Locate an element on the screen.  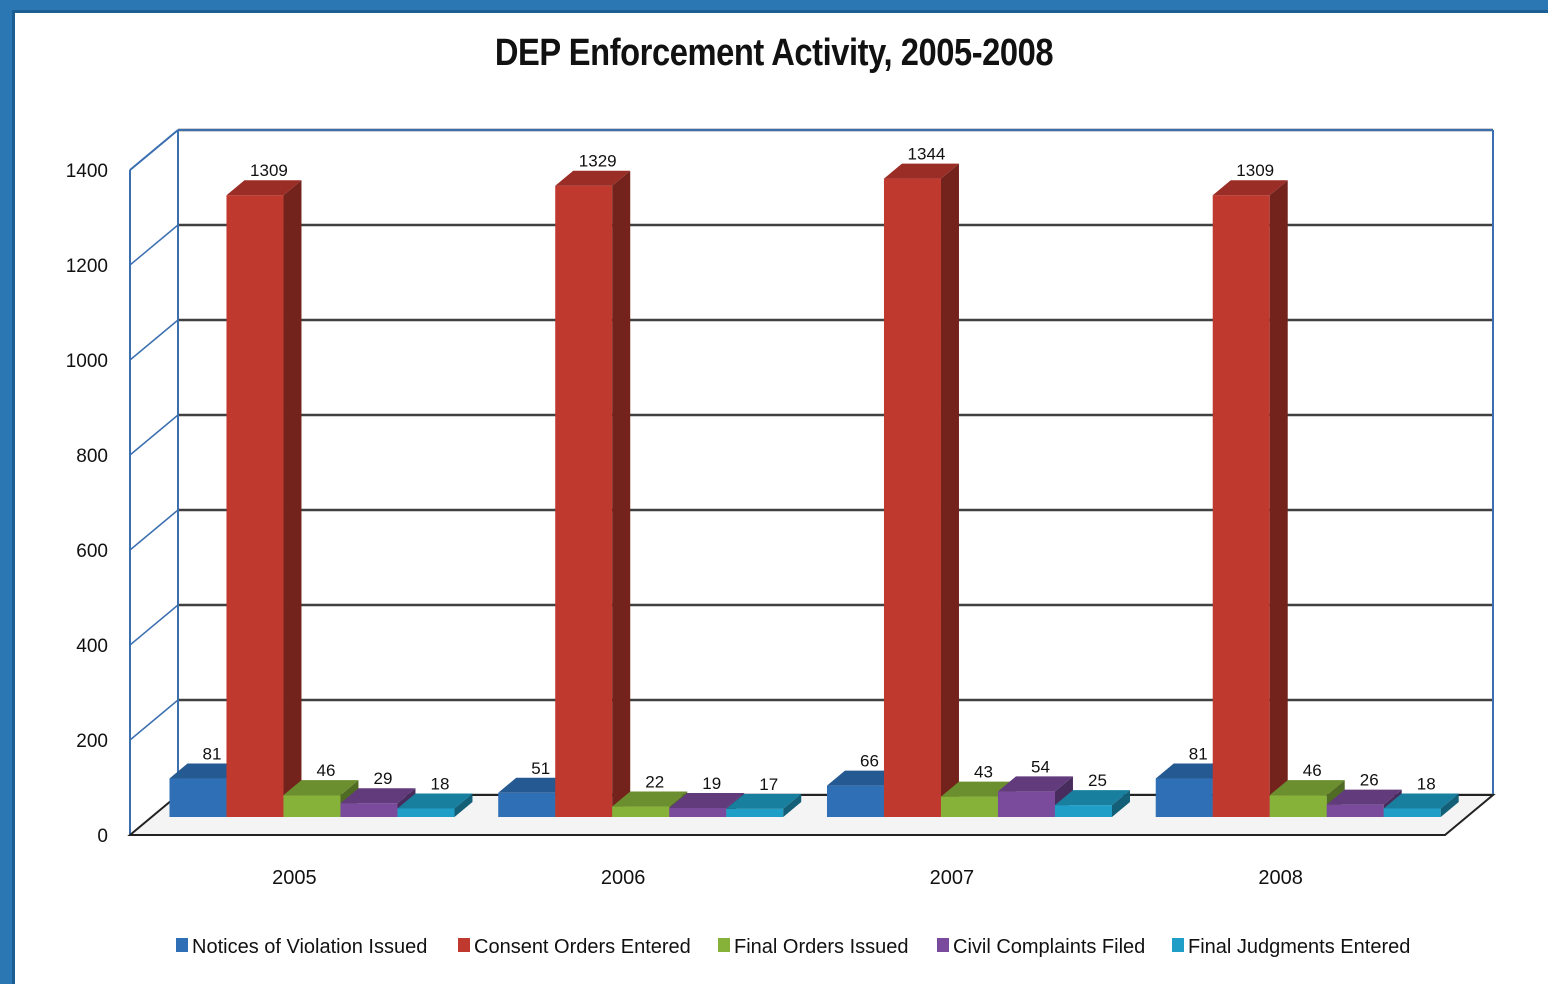
y-tick-label: 1000 is located at coordinates (87, 361).